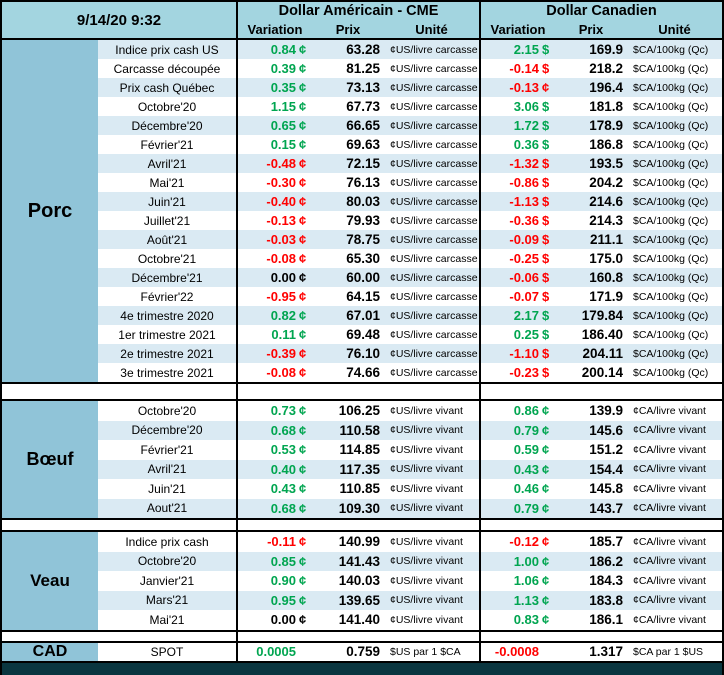 This screenshot has width=724, height=675. Describe the element at coordinates (600, 469) in the screenshot. I see `ca-data-cell: 0.43 ¢ 154.4 ¢CA/livre vivant` at that location.